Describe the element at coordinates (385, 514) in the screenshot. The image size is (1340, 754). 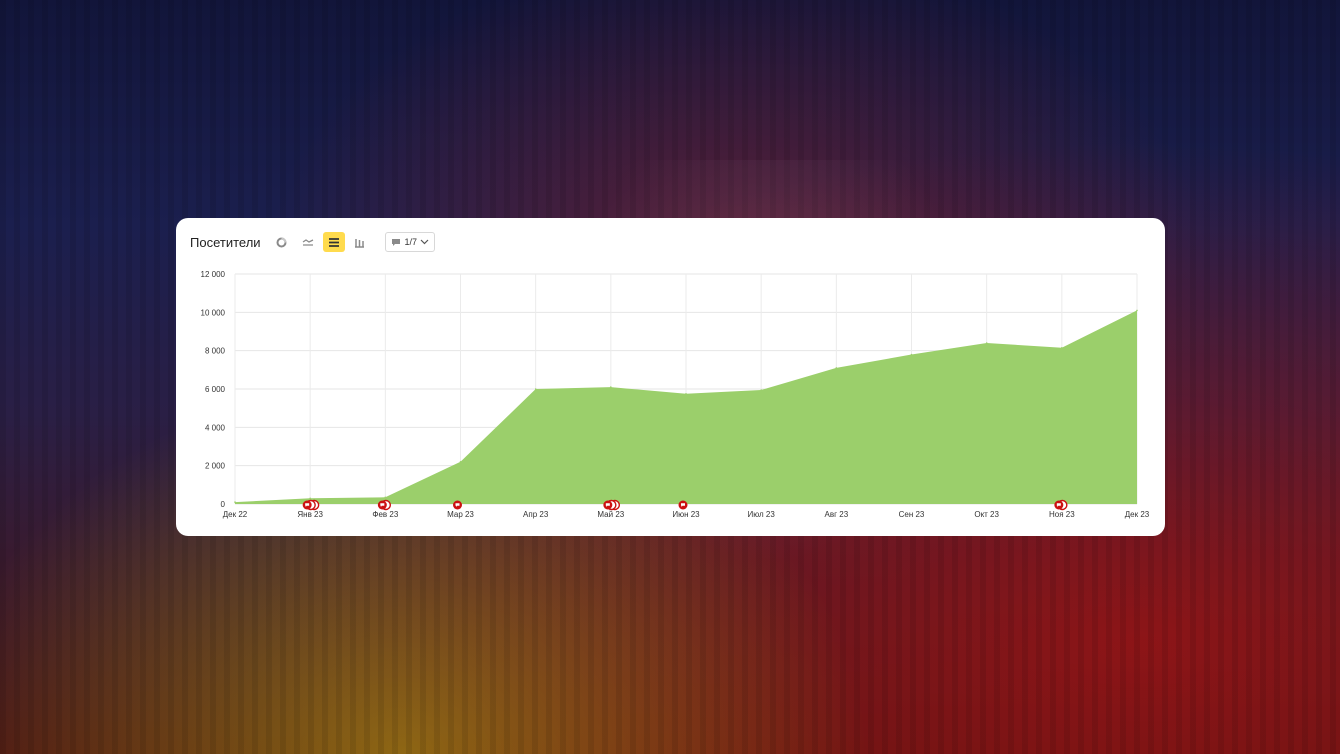
I see `x-tick-label: Фев 23` at that location.